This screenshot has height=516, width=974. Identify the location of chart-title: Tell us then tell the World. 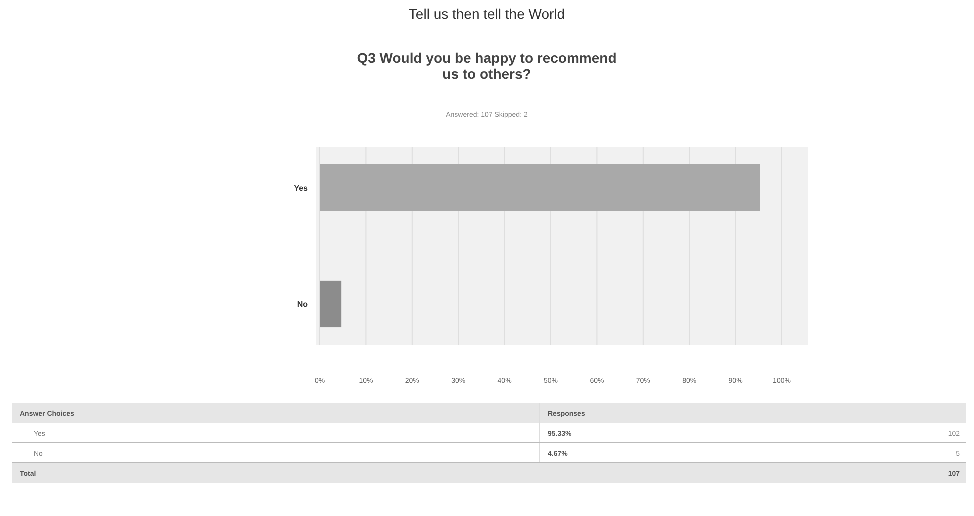
(487, 14).